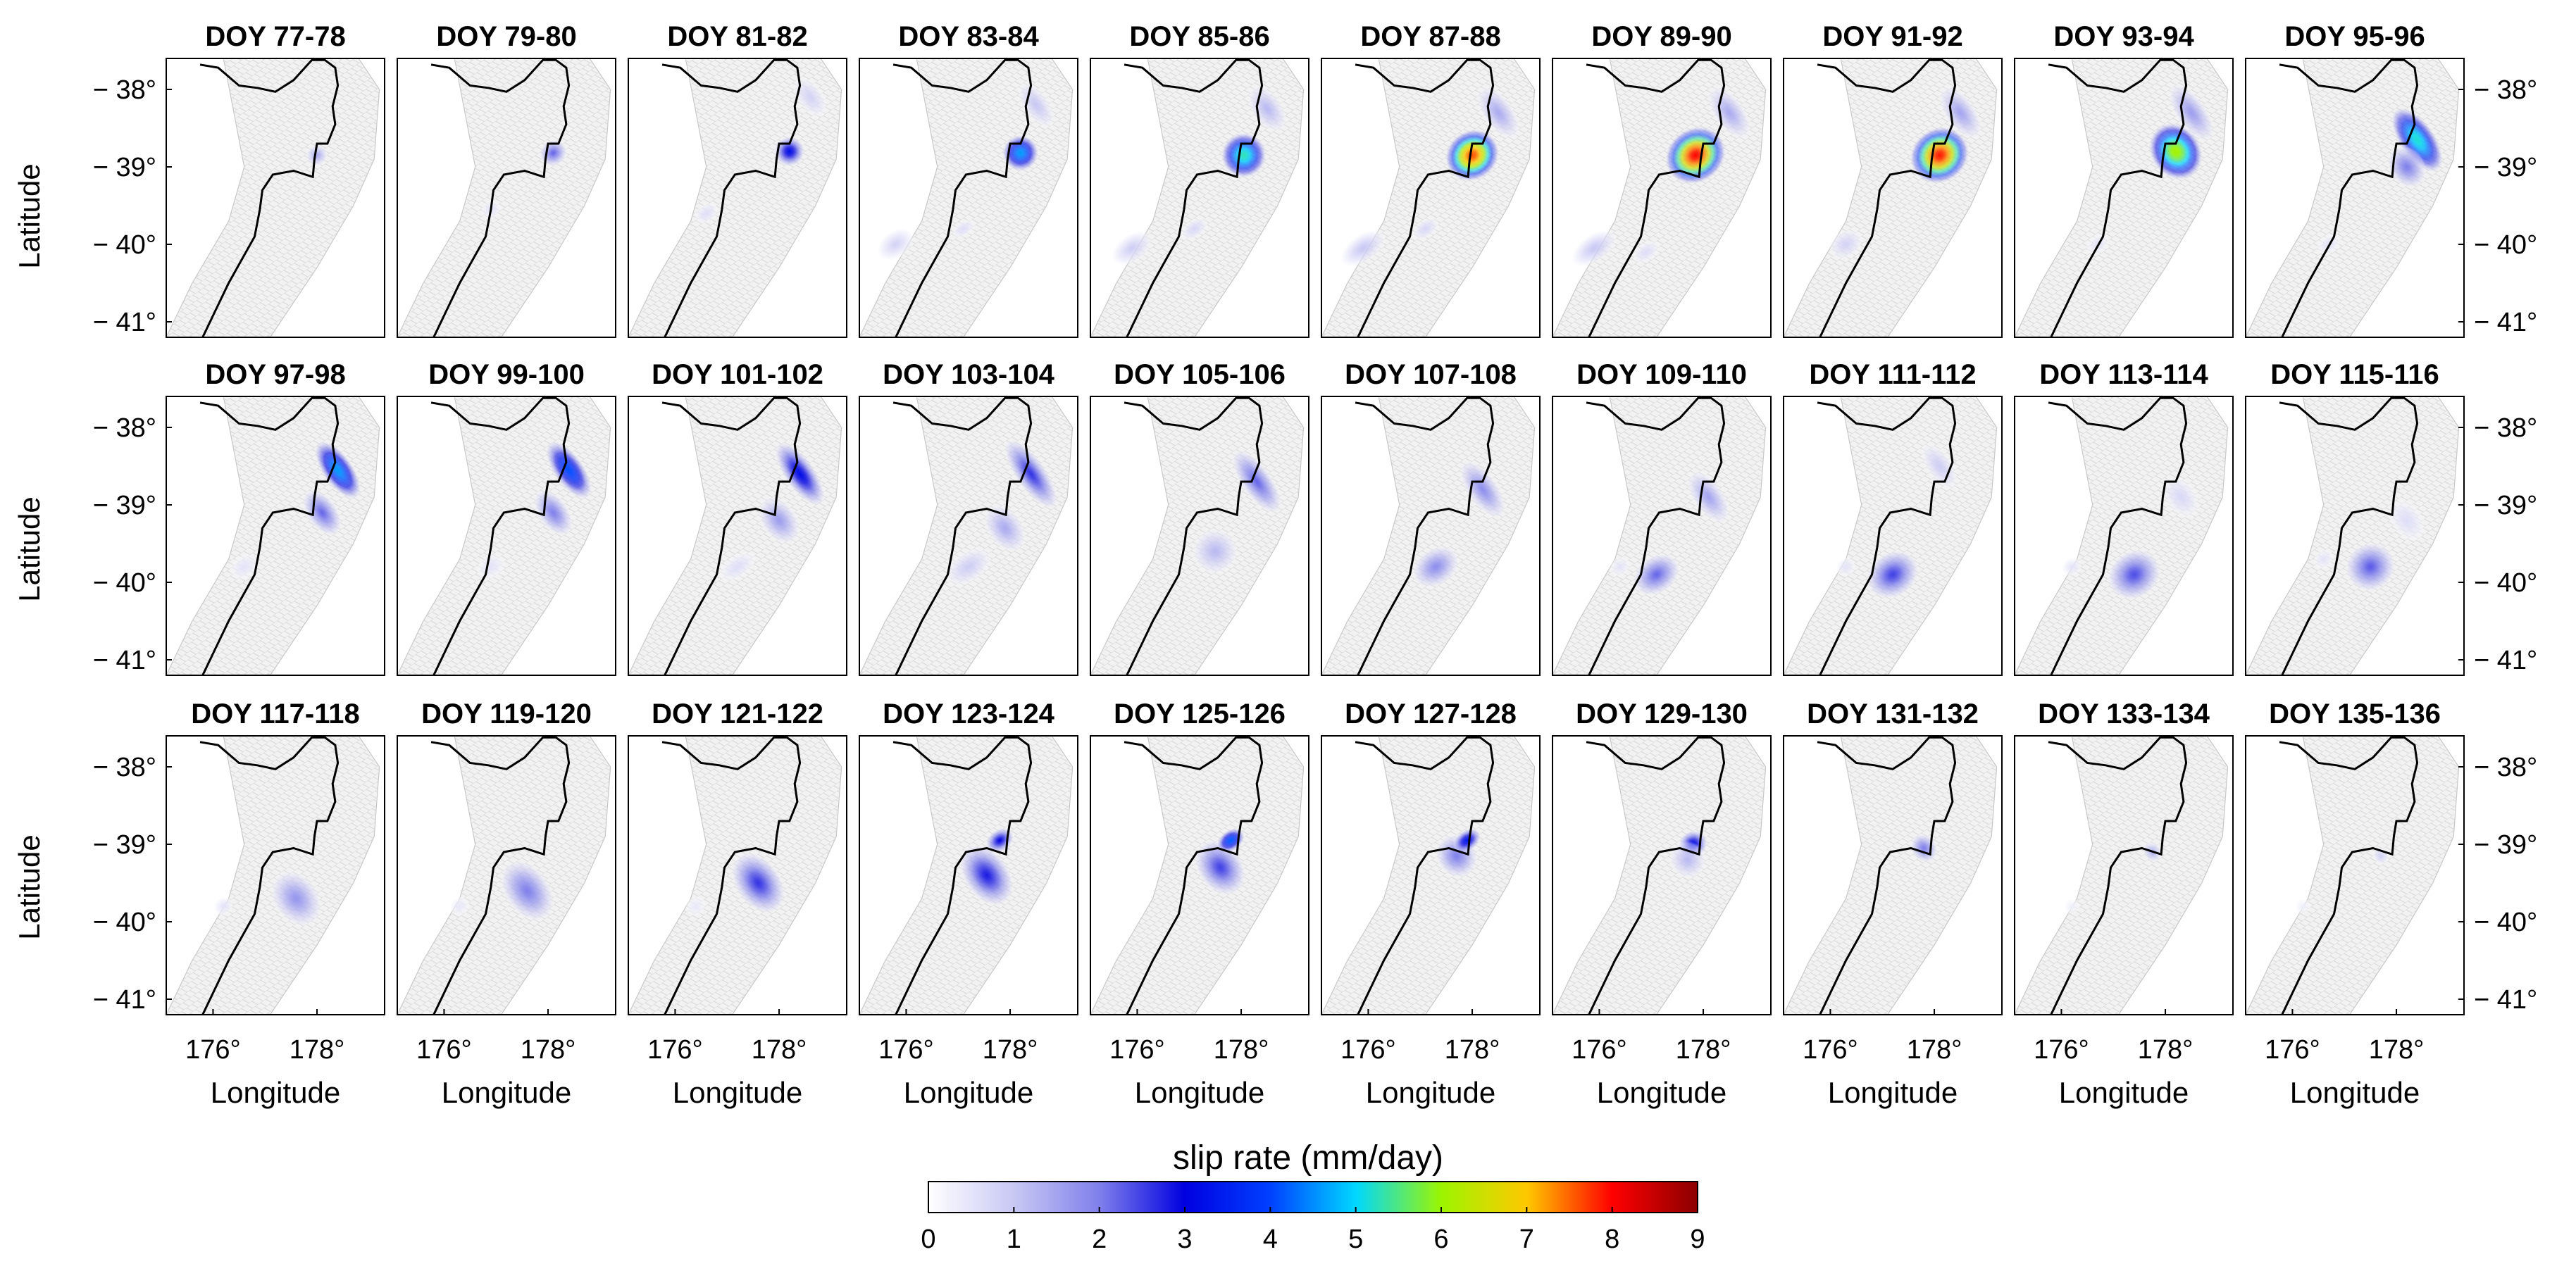 This screenshot has height=1271, width=2576. What do you see at coordinates (29, 548) in the screenshot?
I see `y-axis-label-row-2: Latitude` at bounding box center [29, 548].